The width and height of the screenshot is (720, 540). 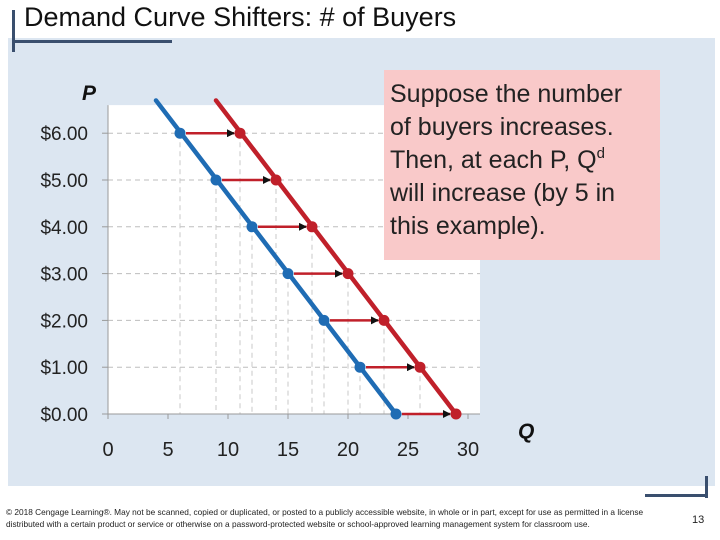 I want to click on callout-line-3: Then, at each P, Qd, so click(x=522, y=160).